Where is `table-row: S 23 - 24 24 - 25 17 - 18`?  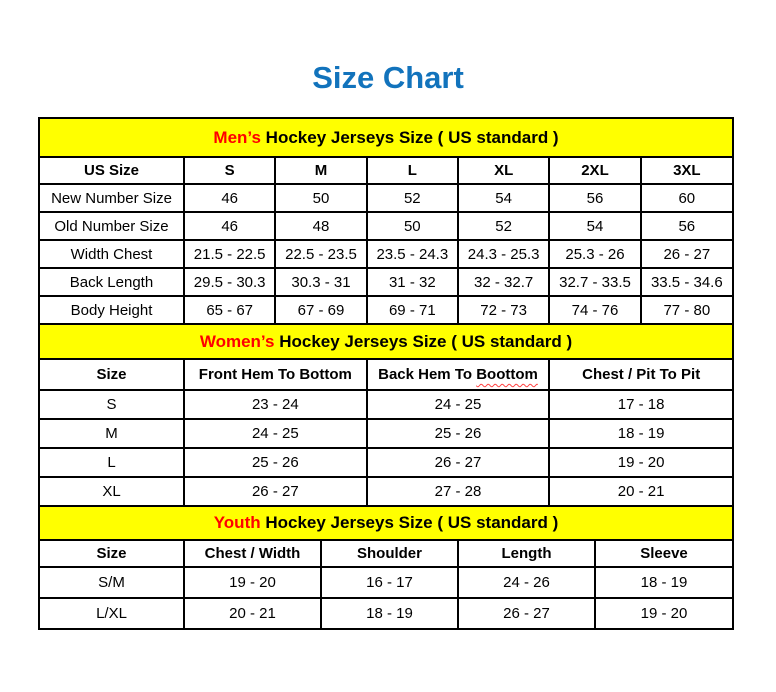 table-row: S 23 - 24 24 - 25 17 - 18 is located at coordinates (386, 404).